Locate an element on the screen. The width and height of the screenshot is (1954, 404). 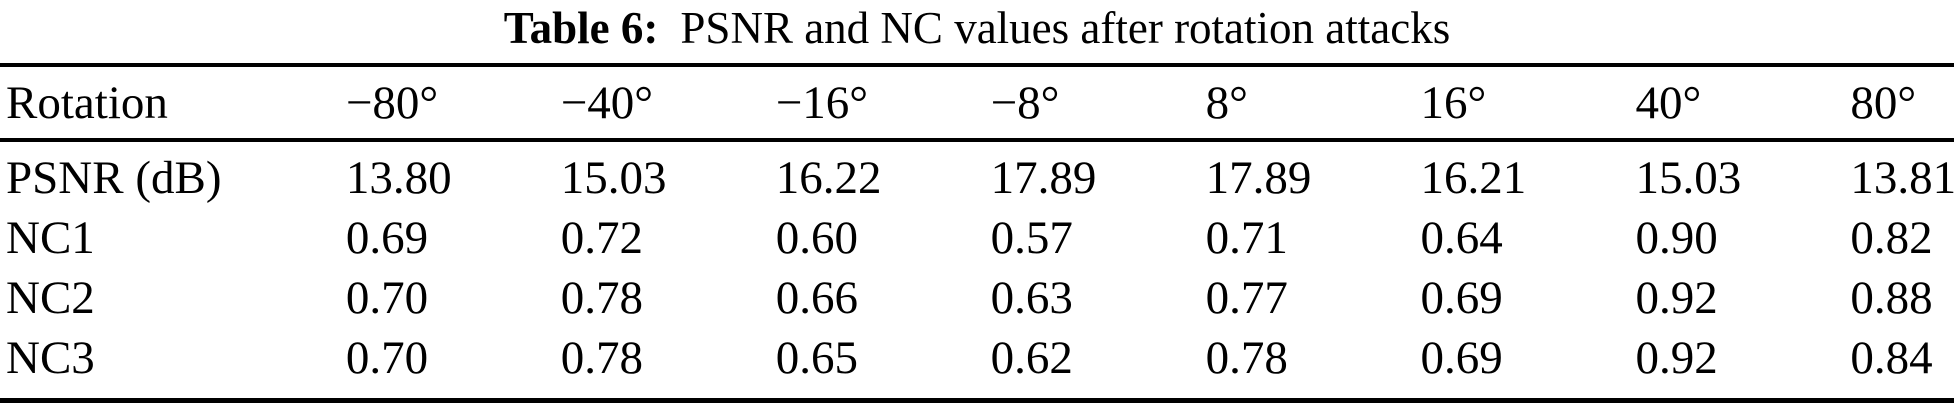
row-label: PSNR (dB) is located at coordinates (114, 177).